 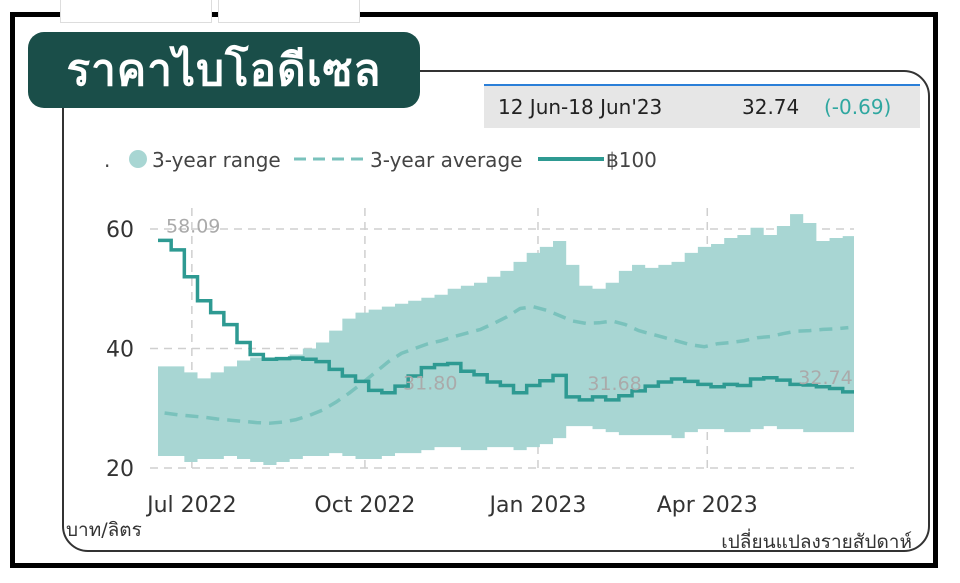 I want to click on legend-range-swatch, so click(x=138, y=159).